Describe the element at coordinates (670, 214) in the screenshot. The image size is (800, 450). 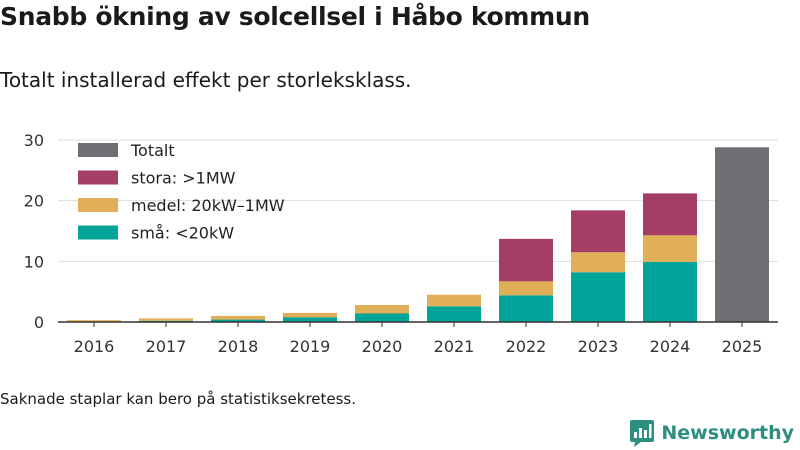
I see `bar-segment-stora-2024` at that location.